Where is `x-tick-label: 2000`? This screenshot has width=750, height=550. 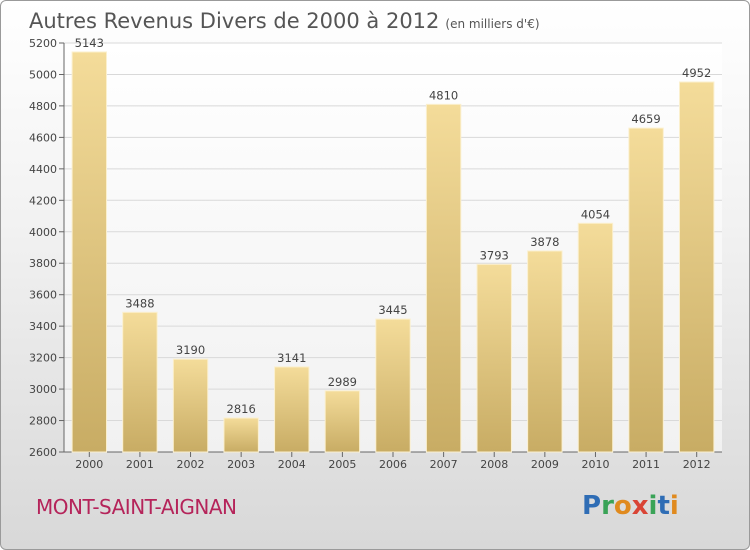
x-tick-label: 2000 is located at coordinates (89, 464).